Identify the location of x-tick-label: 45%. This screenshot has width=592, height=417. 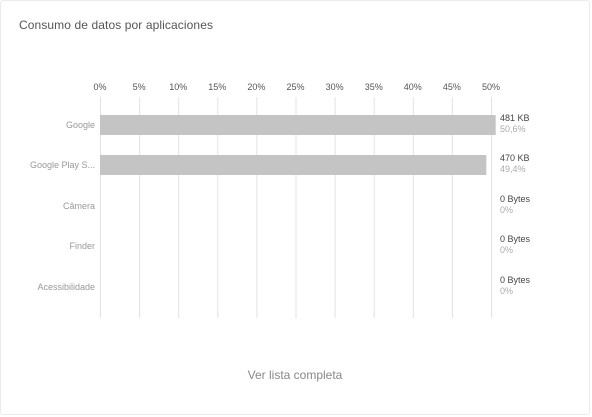
(452, 87).